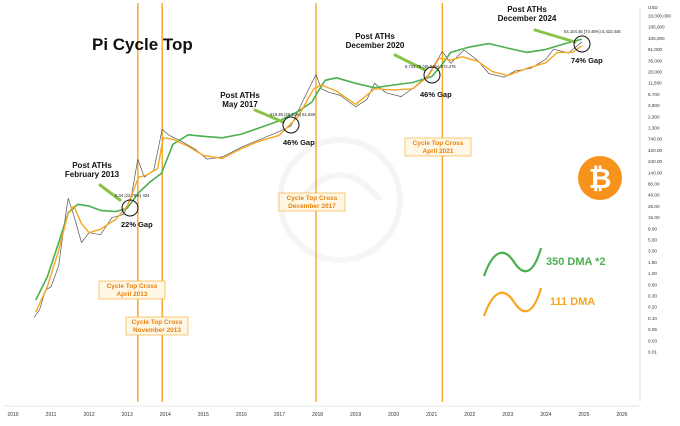  Describe the element at coordinates (654, 195) in the screenshot. I see `y-tick-label: 46.00` at that location.